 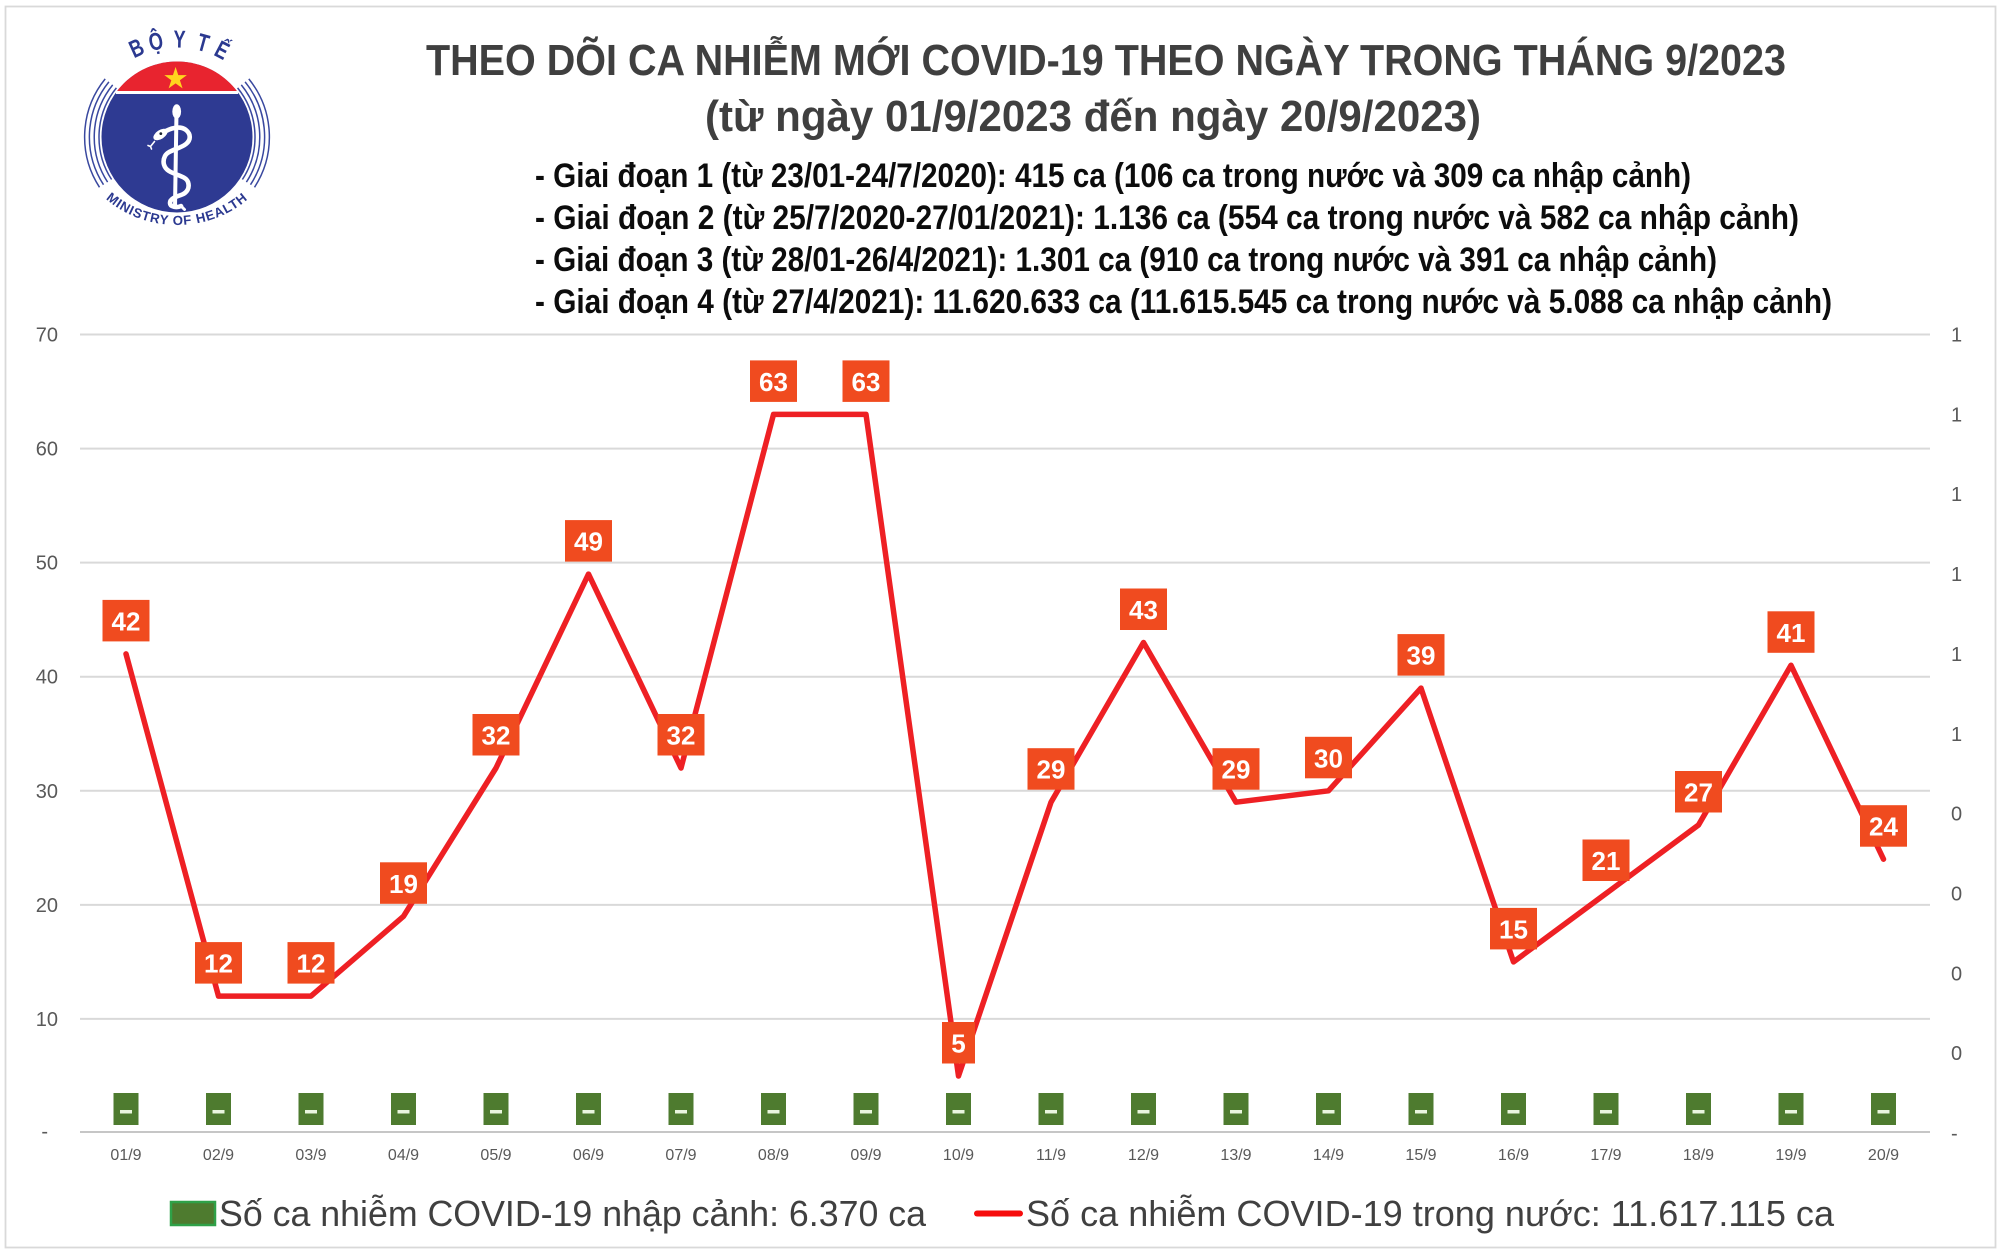 I want to click on svg-text: 16/9, so click(x=1513, y=1155).